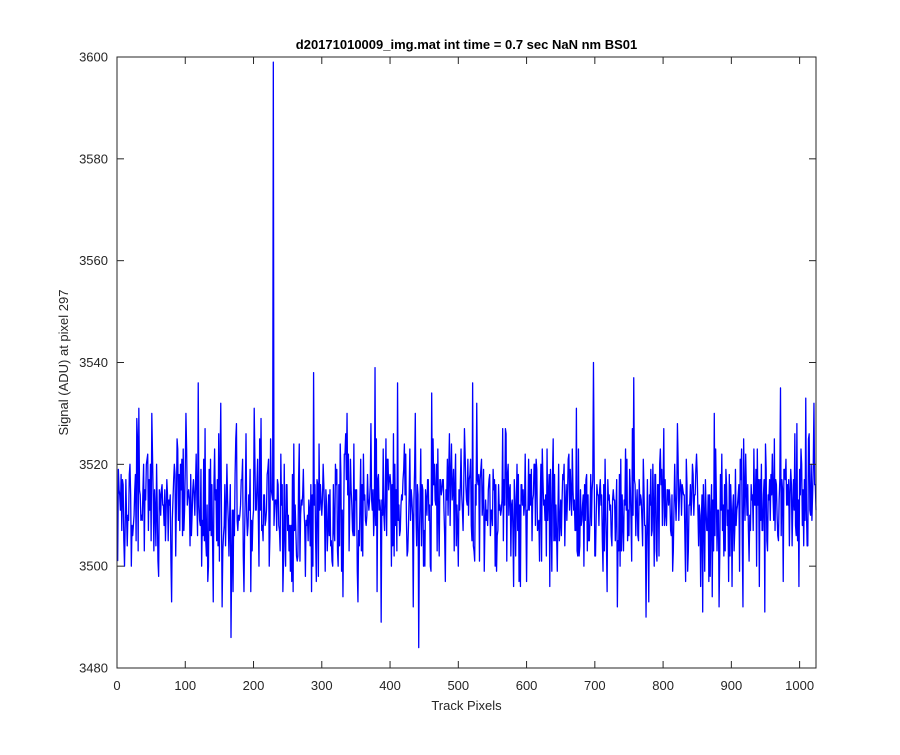 This screenshot has height=755, width=900. I want to click on x-tick-label: 300, so click(322, 685).